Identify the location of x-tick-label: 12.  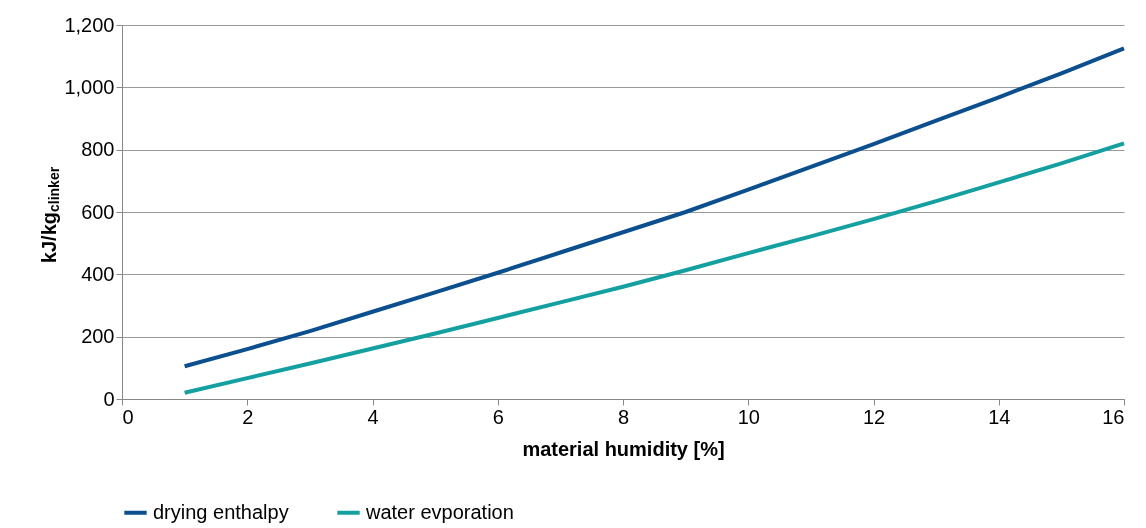
(874, 416).